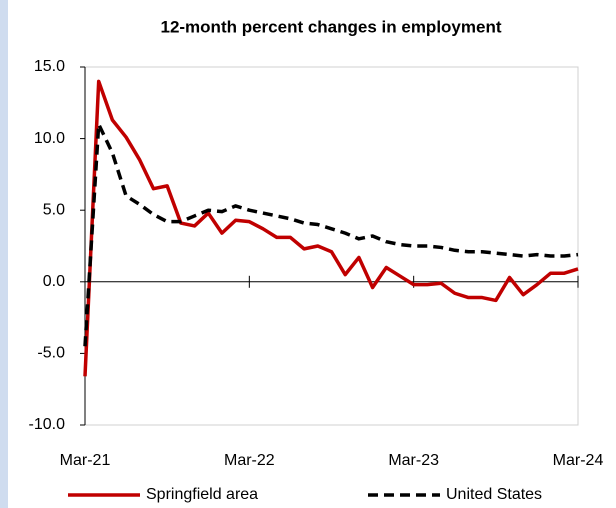  I want to click on legend-label: United States, so click(494, 494).